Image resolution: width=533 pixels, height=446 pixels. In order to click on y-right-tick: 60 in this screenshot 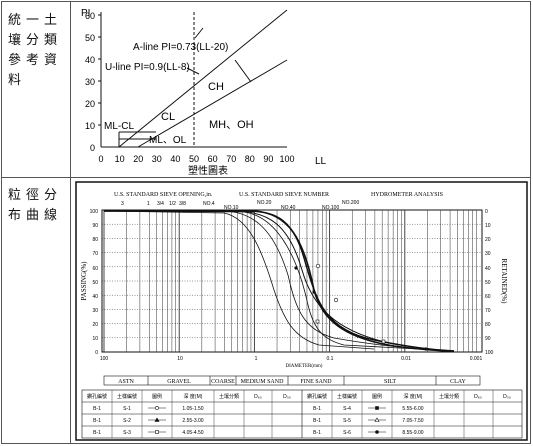, I will do `click(488, 297)`.